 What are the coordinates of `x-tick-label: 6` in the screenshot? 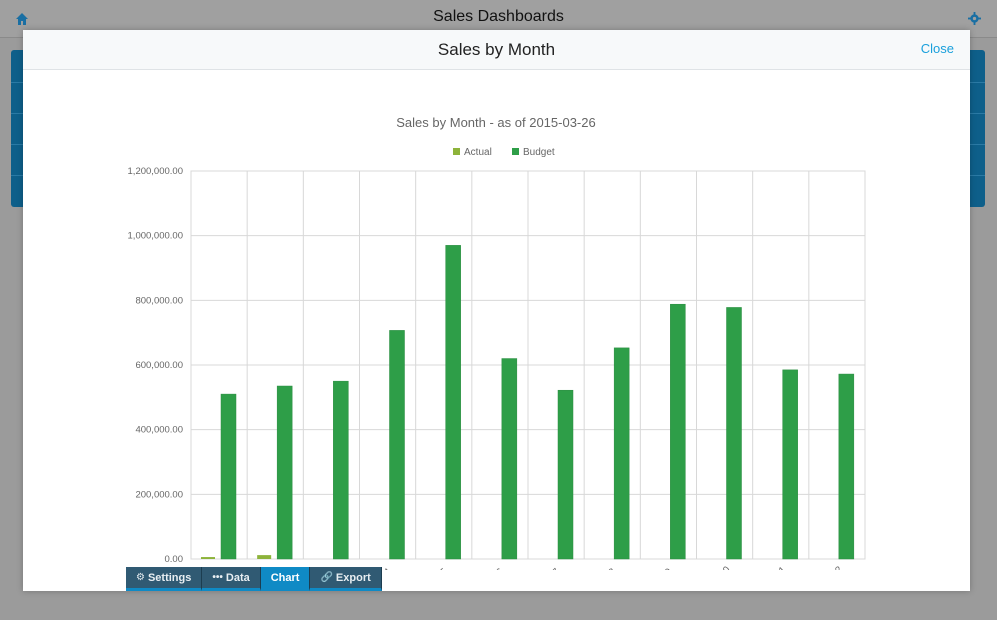 It's located at (500, 568).